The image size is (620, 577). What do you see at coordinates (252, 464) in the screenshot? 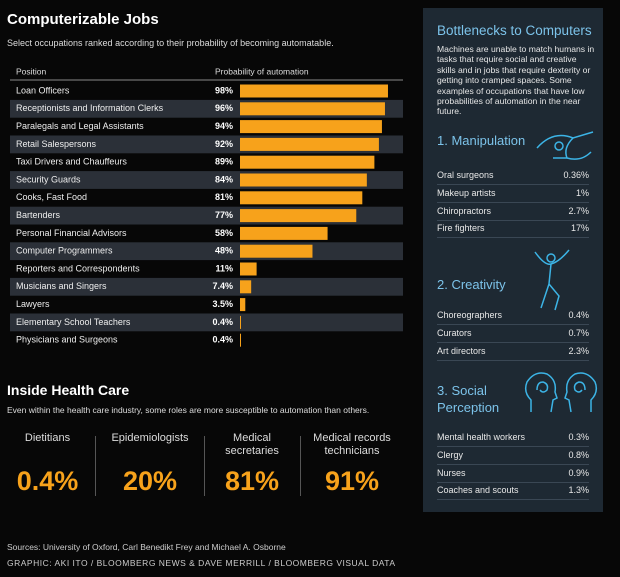
I see `stat: Medical secretaries 81%` at bounding box center [252, 464].